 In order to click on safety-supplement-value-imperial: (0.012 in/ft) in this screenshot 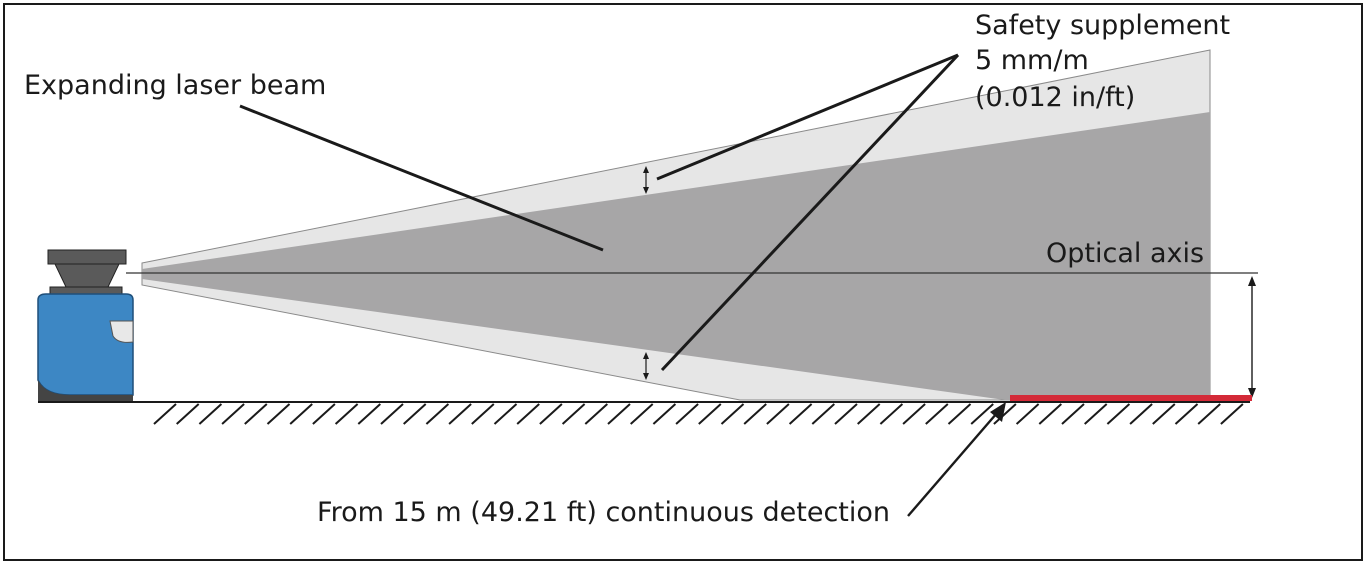, I will do `click(1055, 97)`.